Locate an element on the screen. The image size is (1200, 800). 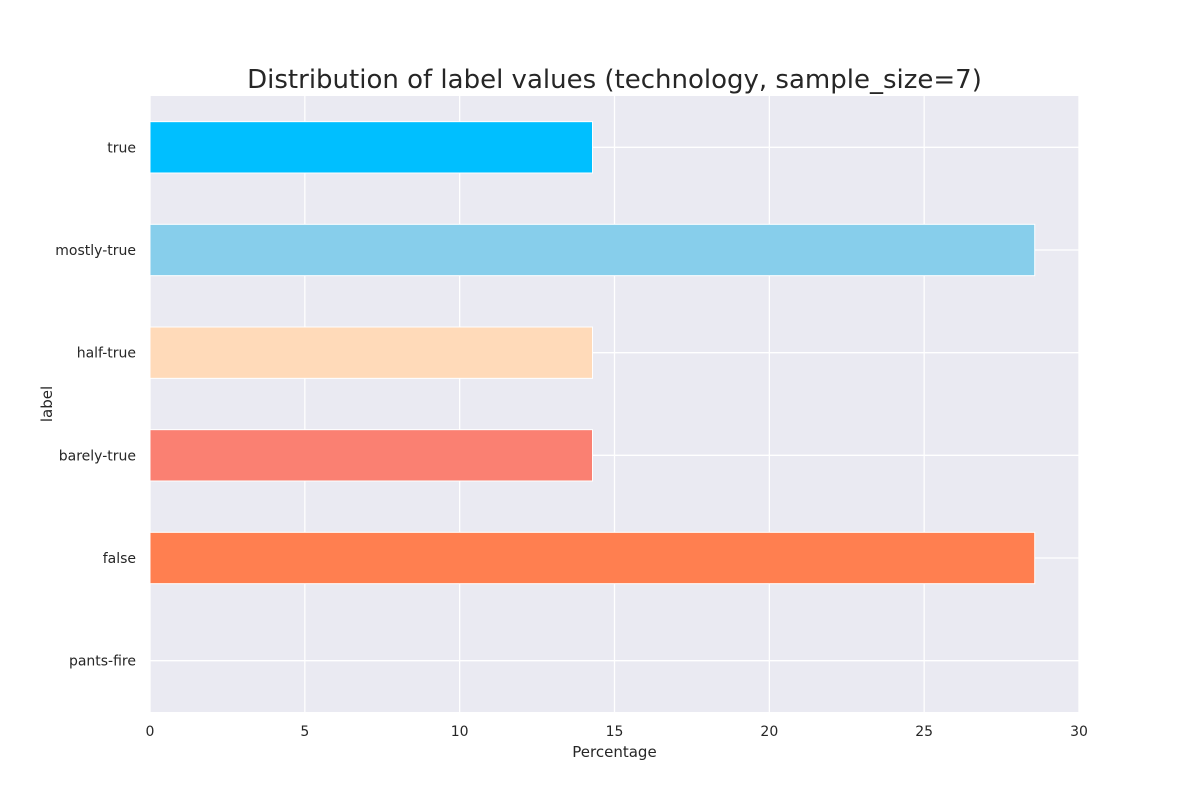
x-axis-label: Percentage is located at coordinates (614, 752).